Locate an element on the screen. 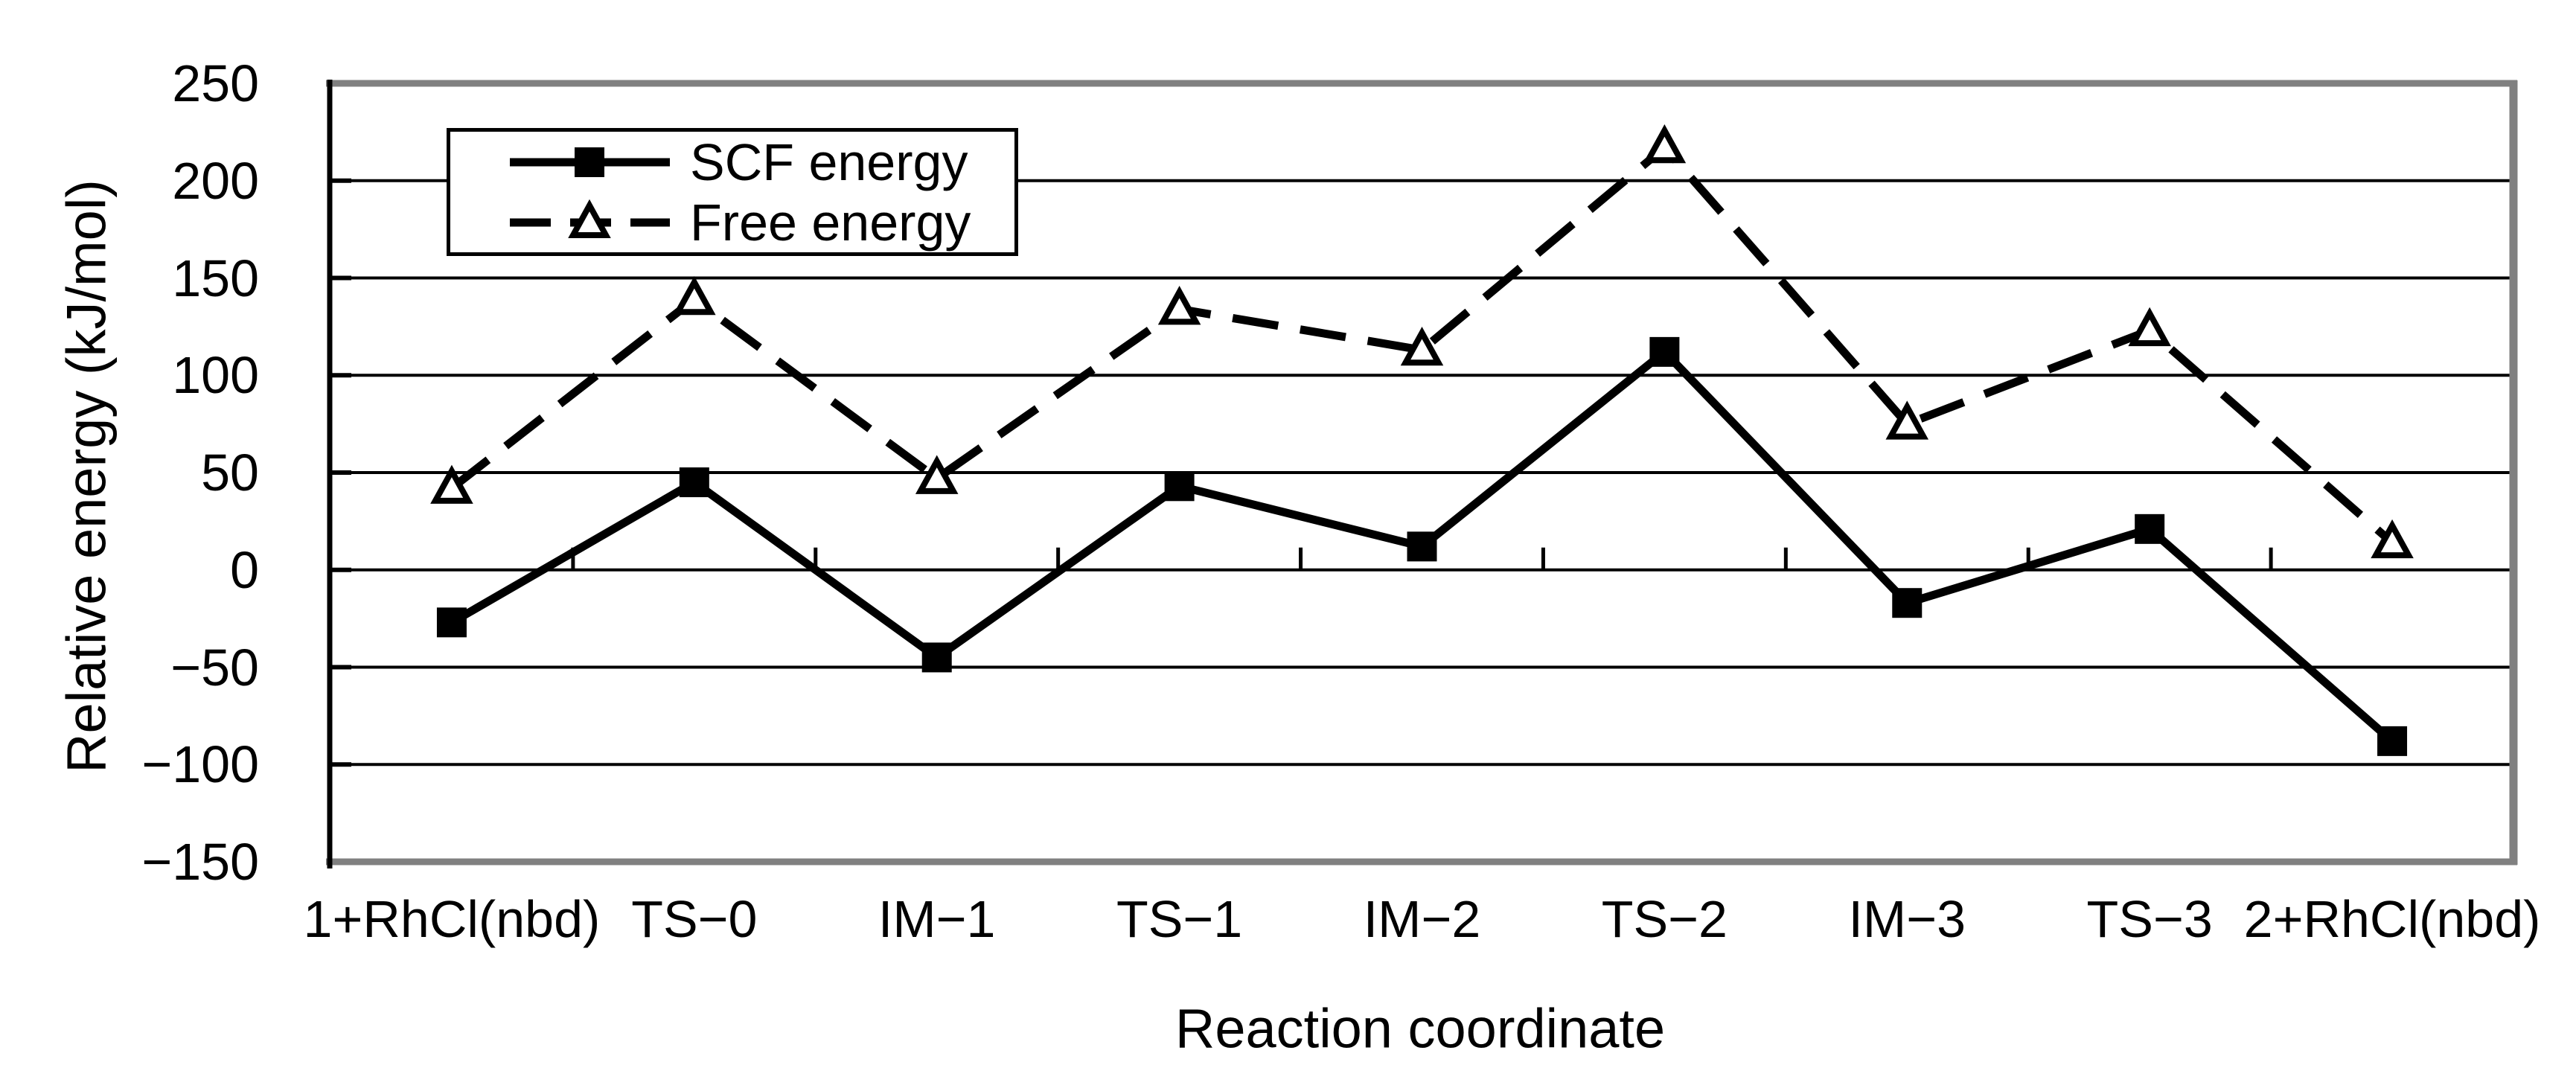 The image size is (2576, 1091). scf-energy-line-sample is located at coordinates (590, 162).